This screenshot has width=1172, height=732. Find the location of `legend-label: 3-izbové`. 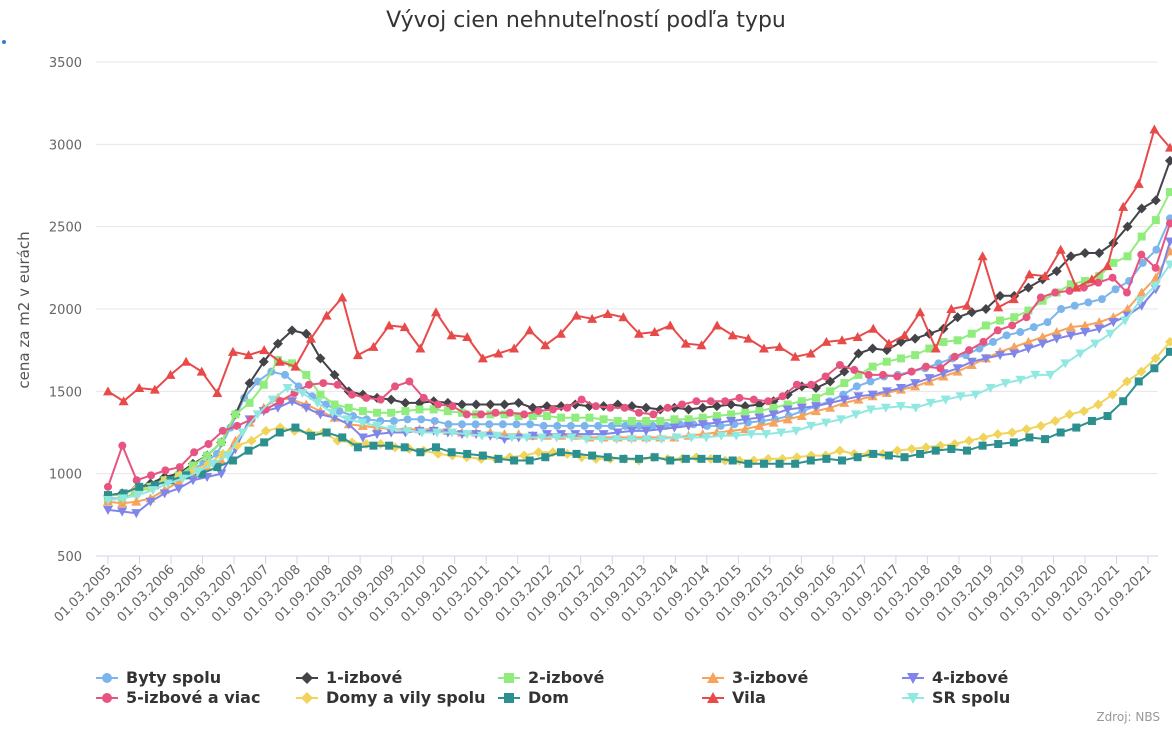

legend-label: 3-izbové is located at coordinates (770, 677).